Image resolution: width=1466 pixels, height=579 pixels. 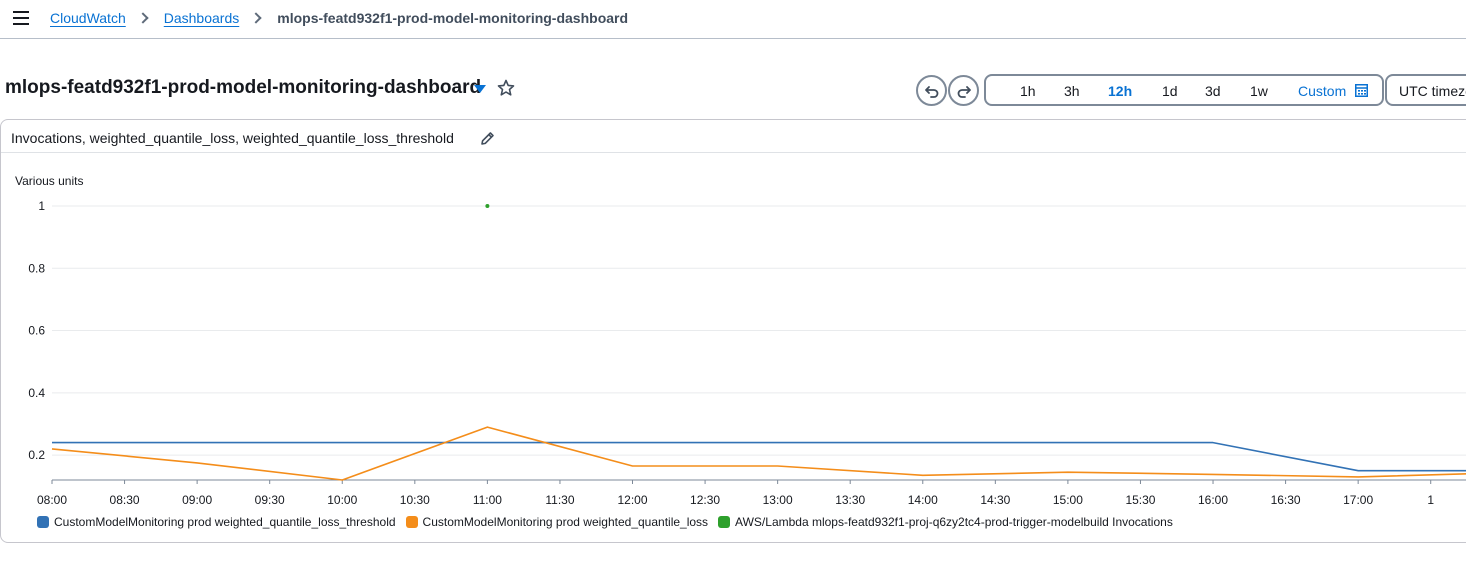 I want to click on x-tick-label: 1, so click(x=1430, y=500).